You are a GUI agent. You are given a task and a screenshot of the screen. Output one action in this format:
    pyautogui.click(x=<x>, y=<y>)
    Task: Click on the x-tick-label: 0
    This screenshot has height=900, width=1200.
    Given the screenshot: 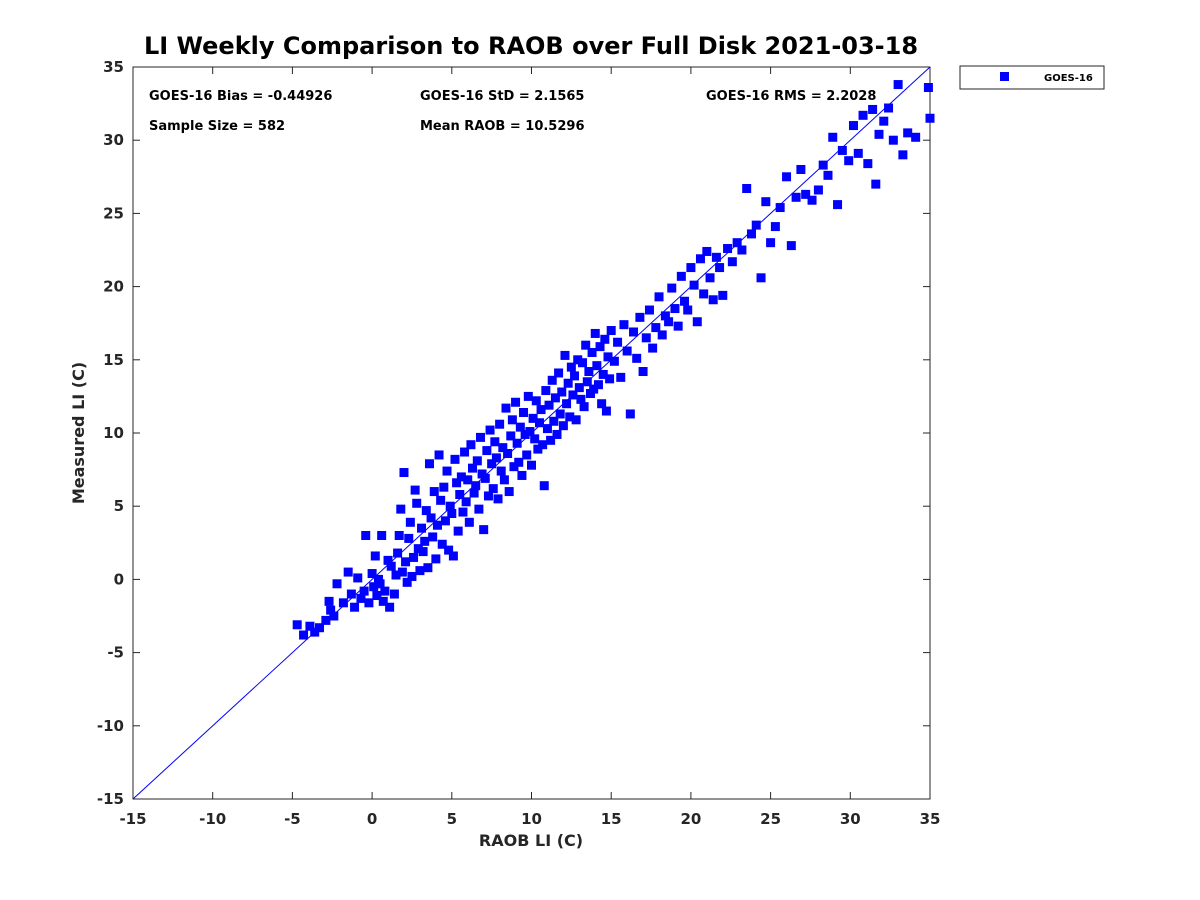 What is the action you would take?
    pyautogui.click(x=372, y=819)
    